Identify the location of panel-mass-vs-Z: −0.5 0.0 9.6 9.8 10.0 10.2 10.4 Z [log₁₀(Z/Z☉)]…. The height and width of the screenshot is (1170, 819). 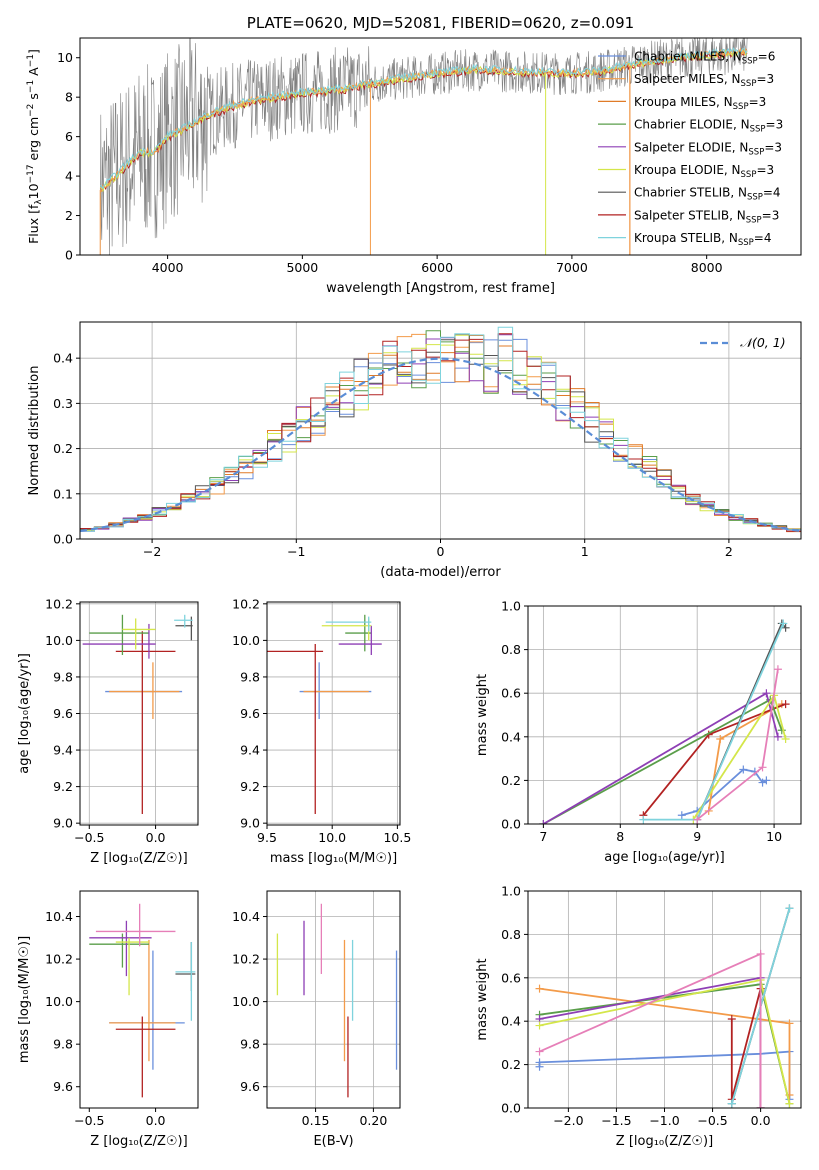
(108, 1019).